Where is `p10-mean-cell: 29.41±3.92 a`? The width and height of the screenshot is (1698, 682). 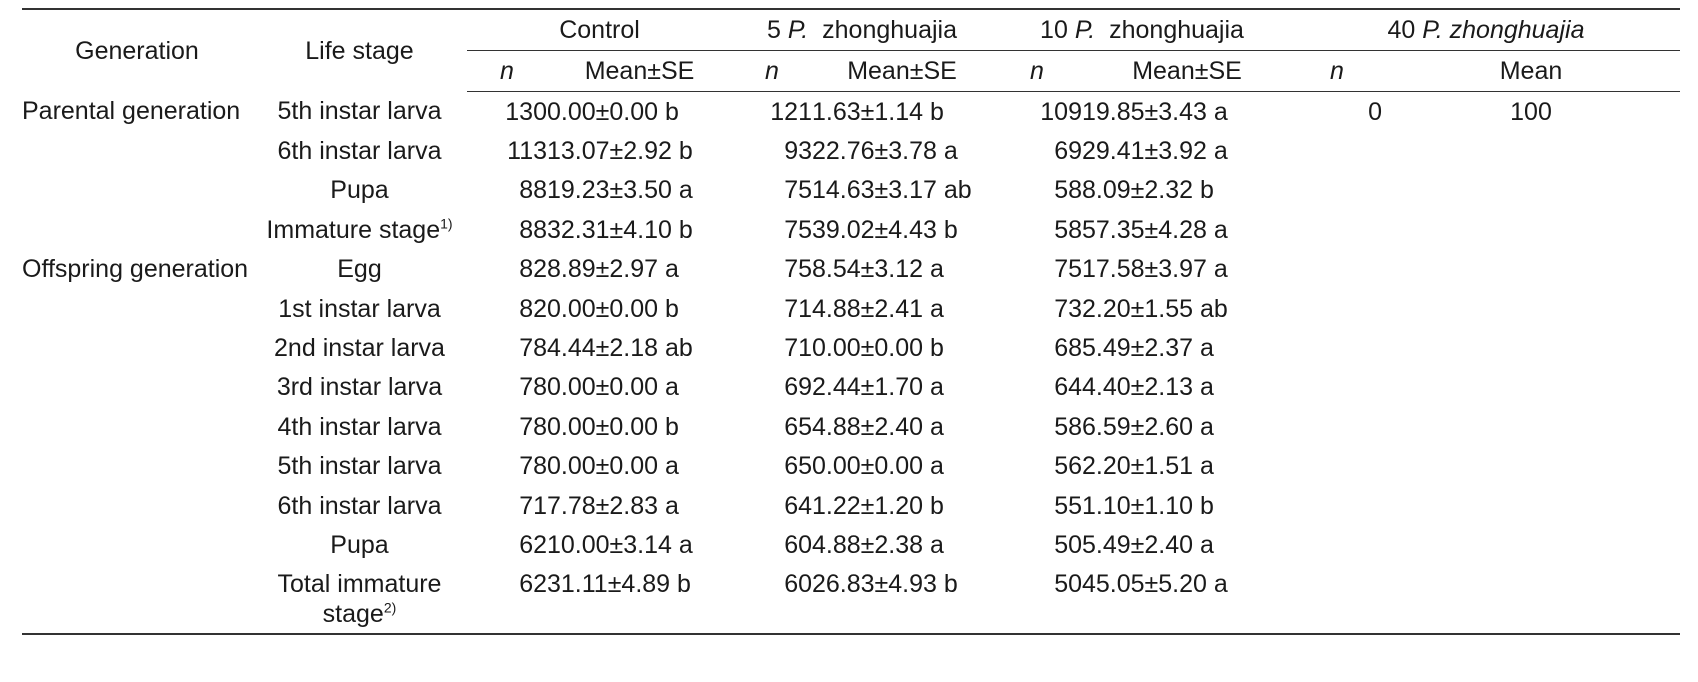 p10-mean-cell: 29.41±3.92 a is located at coordinates (1155, 151).